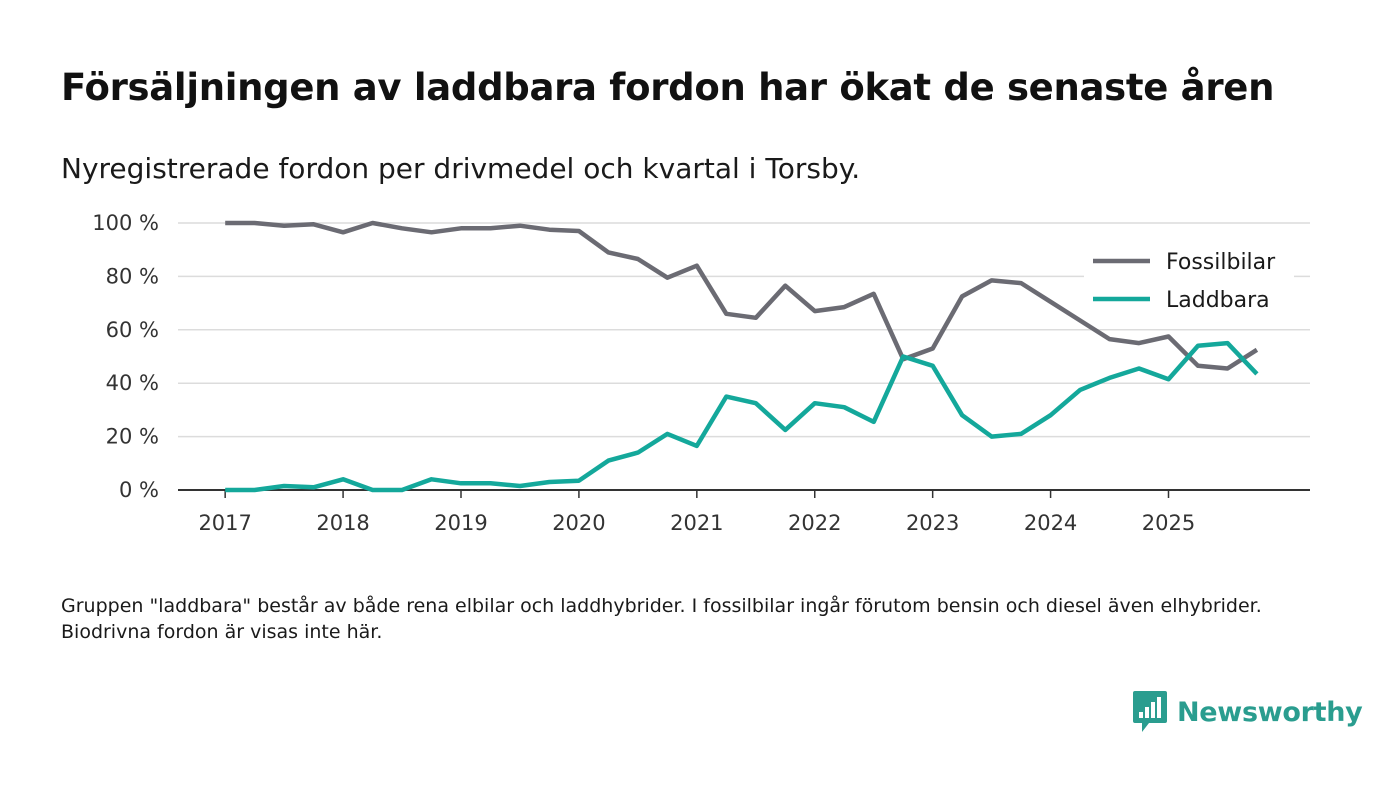 The image size is (1400, 793). I want to click on y-tick-label: 0 %, so click(139, 490).